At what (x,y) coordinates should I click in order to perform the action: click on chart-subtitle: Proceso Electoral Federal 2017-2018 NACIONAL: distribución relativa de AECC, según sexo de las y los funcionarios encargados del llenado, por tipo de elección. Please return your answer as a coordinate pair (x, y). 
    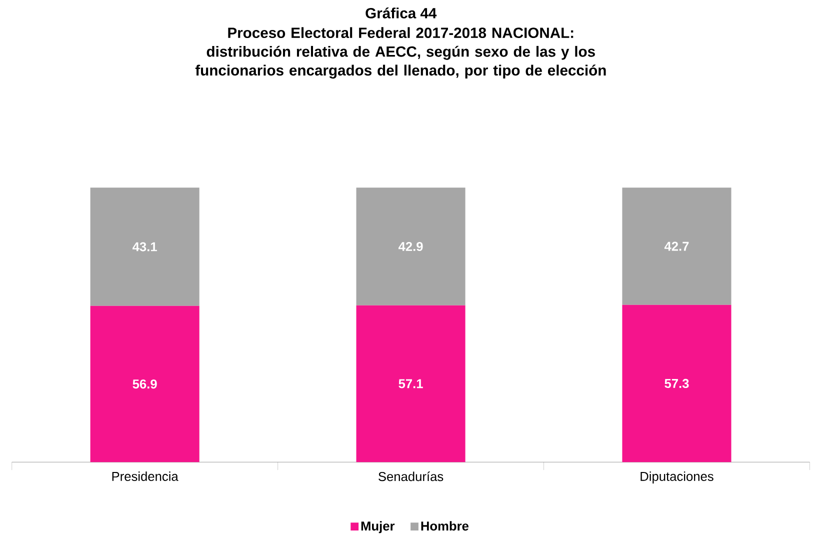
    Looking at the image, I should click on (400, 53).